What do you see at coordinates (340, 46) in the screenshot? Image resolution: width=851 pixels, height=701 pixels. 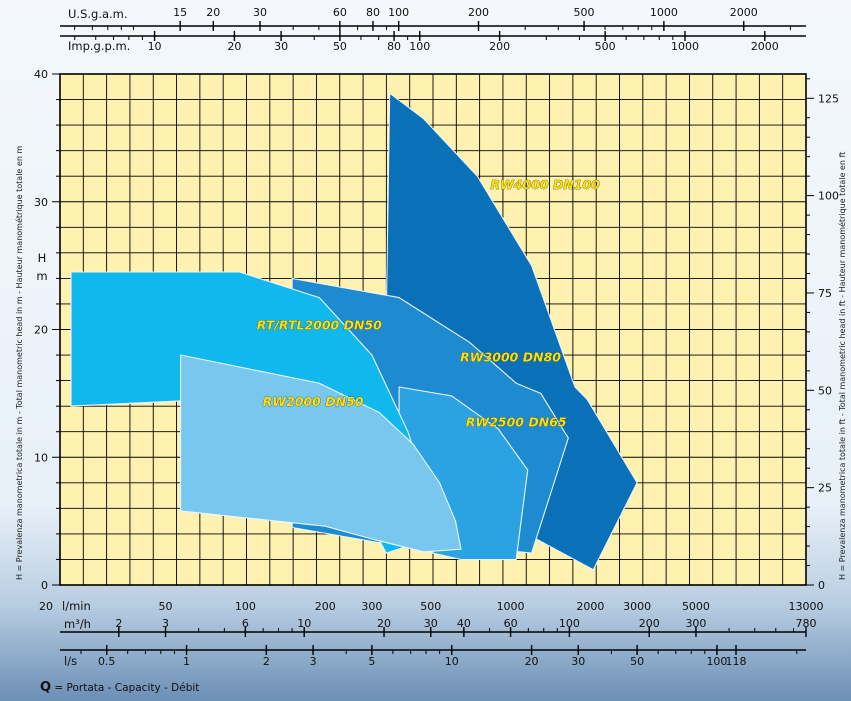 I see `impgpm-tick-label: 50` at bounding box center [340, 46].